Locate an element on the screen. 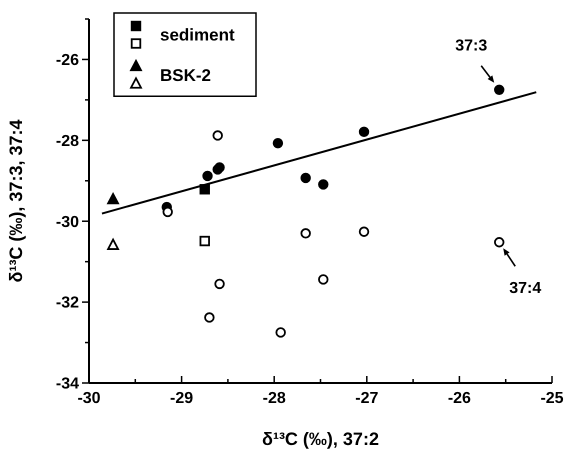  annotation: 37:4 is located at coordinates (525, 288).